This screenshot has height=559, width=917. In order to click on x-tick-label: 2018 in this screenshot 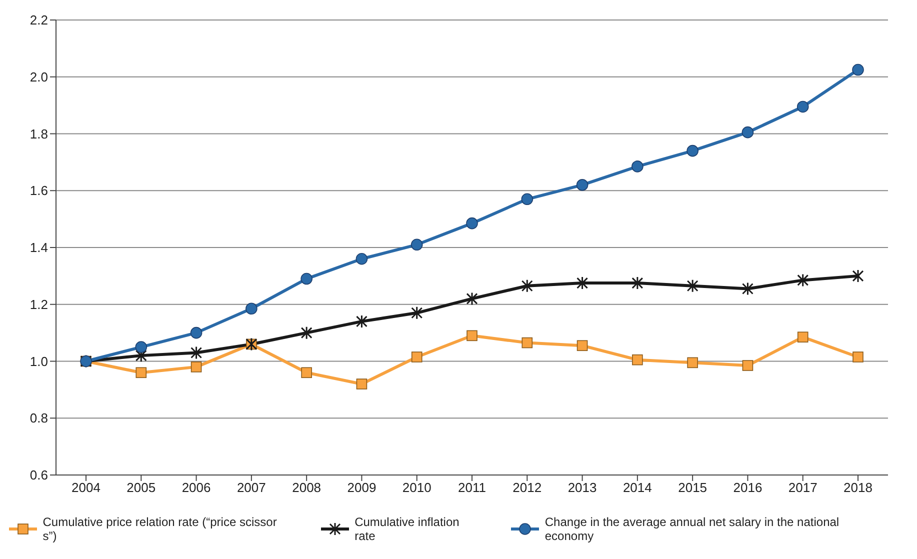, I will do `click(858, 488)`.